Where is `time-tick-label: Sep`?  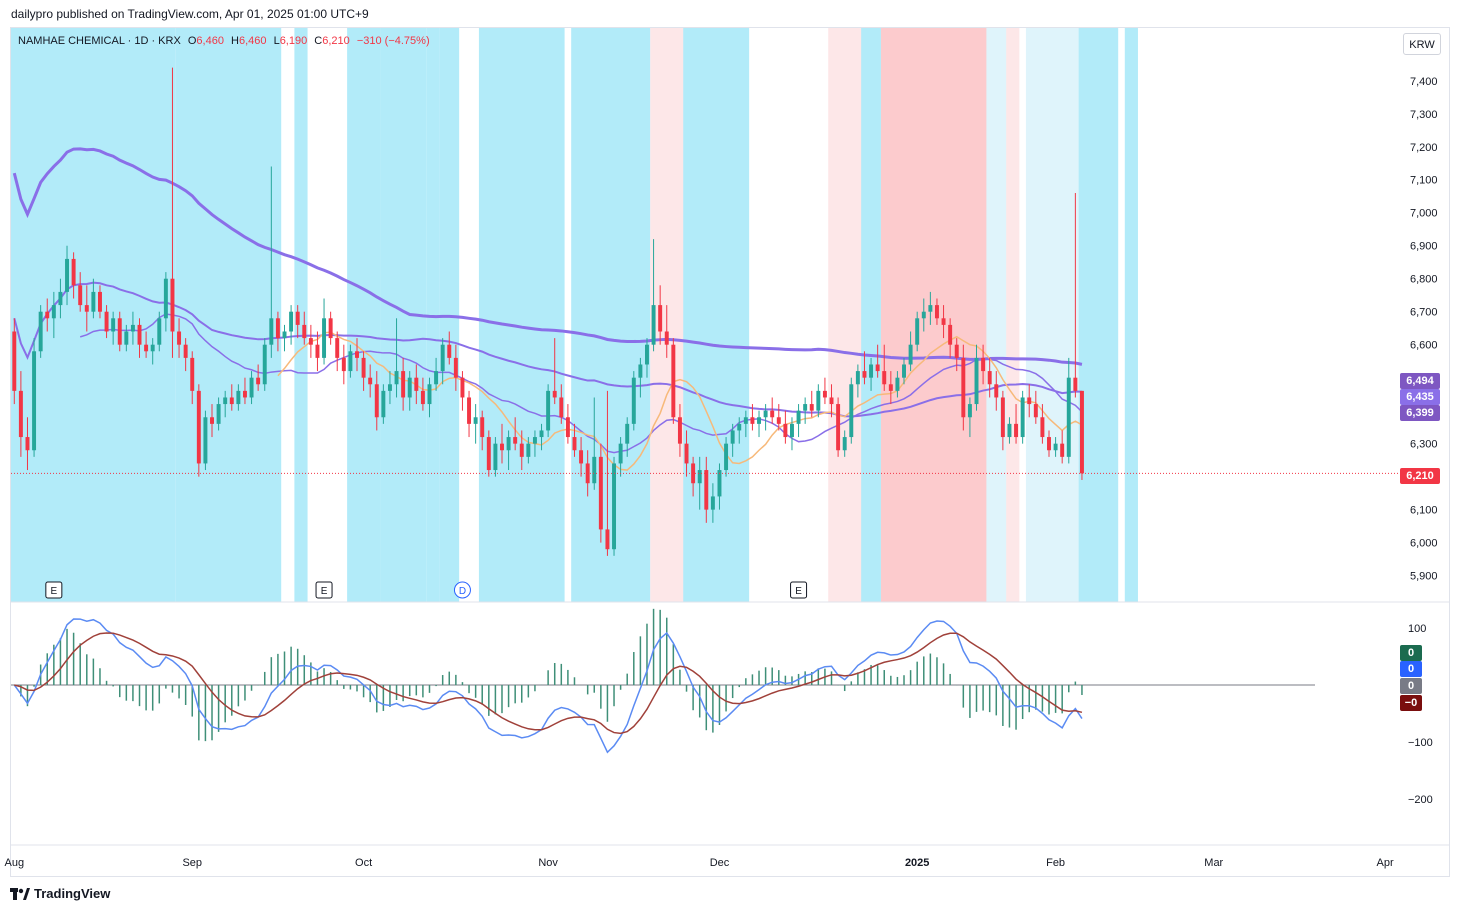 time-tick-label: Sep is located at coordinates (192, 863).